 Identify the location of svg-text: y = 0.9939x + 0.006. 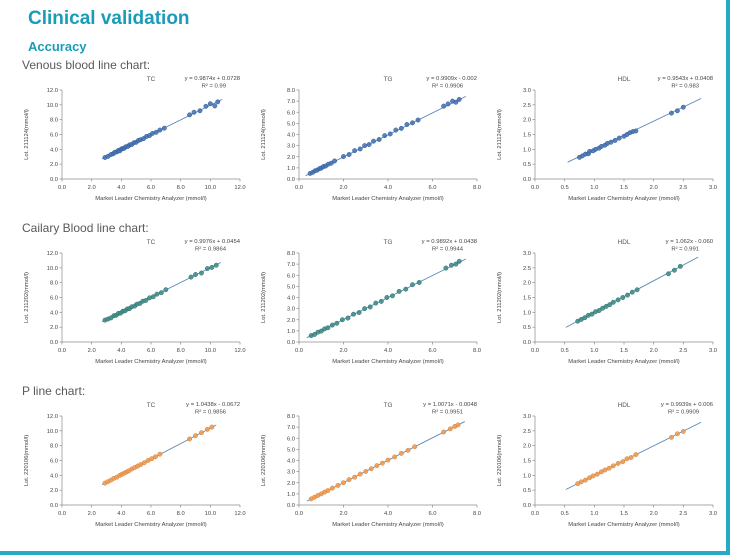
(687, 405).